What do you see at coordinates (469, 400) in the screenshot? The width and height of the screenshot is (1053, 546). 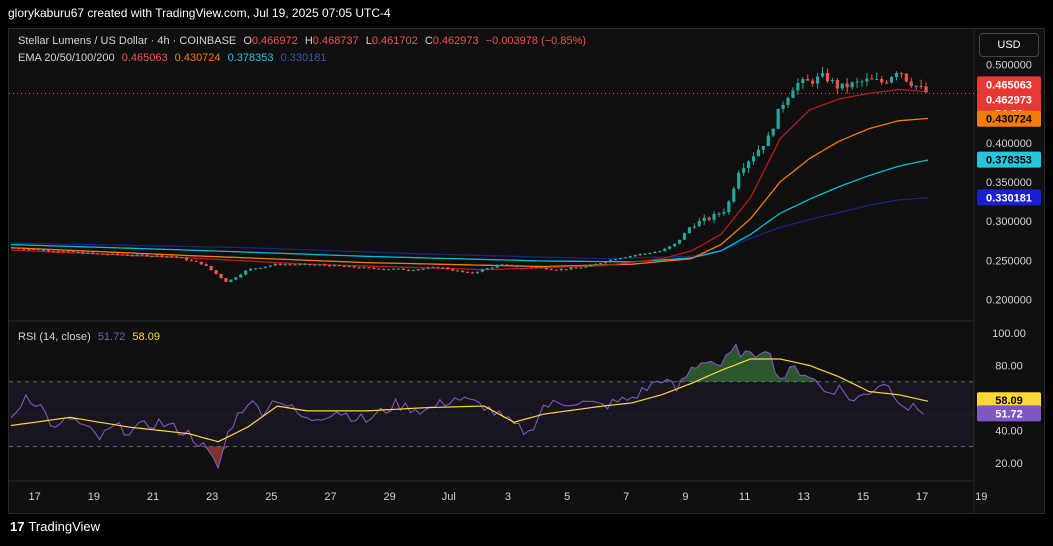 I see `rsi-ma-line` at bounding box center [469, 400].